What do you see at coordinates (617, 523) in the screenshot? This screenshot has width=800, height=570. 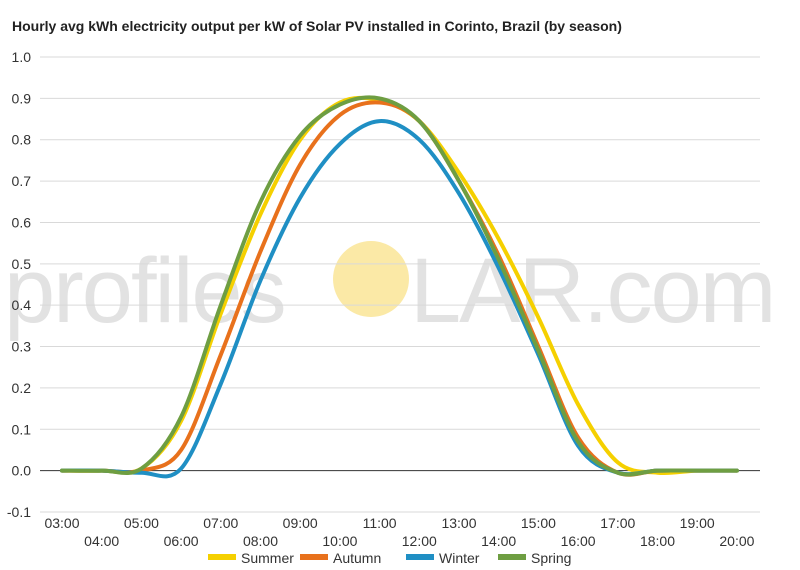 I see `x-tick-label: 17:00` at bounding box center [617, 523].